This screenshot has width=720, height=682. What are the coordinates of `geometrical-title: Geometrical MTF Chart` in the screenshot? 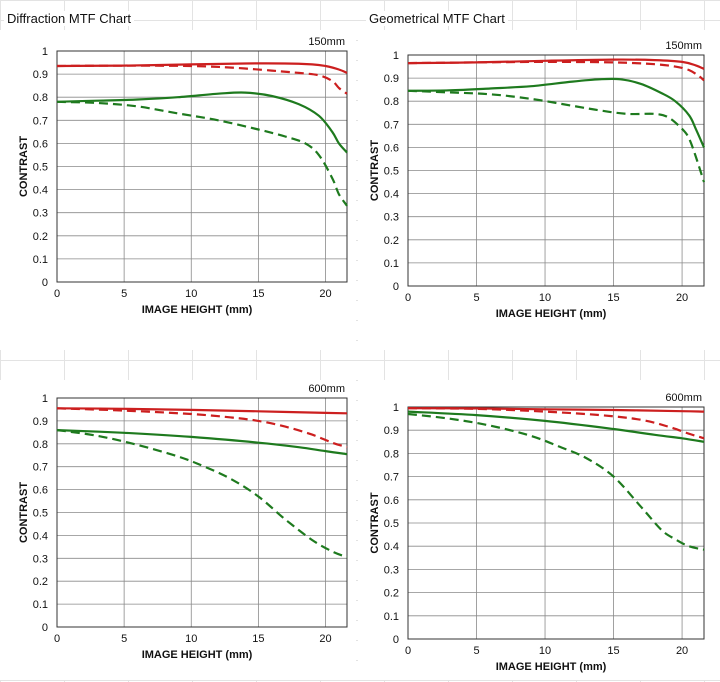 It's located at (437, 18).